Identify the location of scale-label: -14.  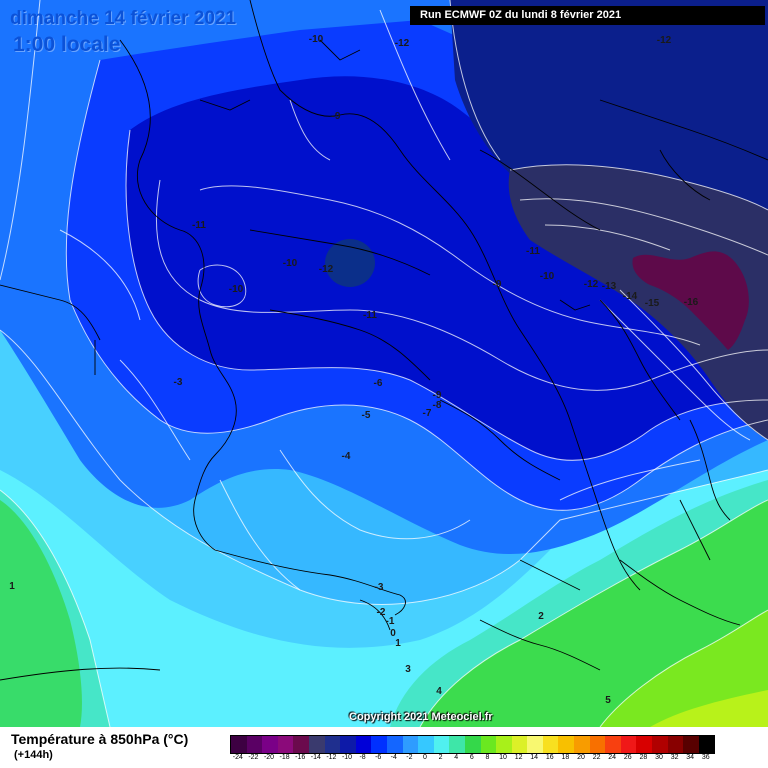
(315, 757).